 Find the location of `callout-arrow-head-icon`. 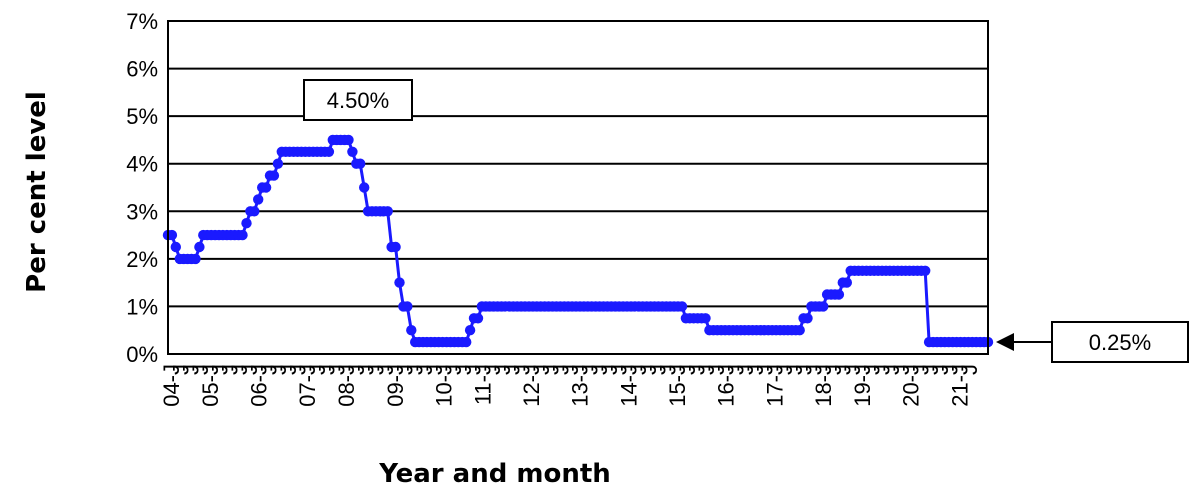

callout-arrow-head-icon is located at coordinates (1005, 342).